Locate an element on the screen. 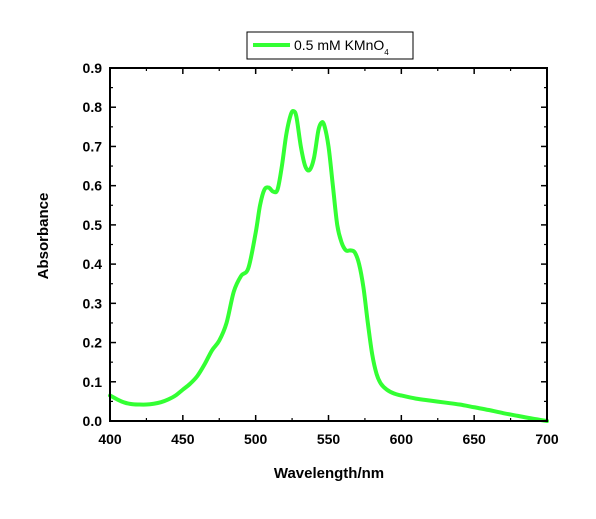  legend-label: 0.5 mM KMnO4 is located at coordinates (341, 47).